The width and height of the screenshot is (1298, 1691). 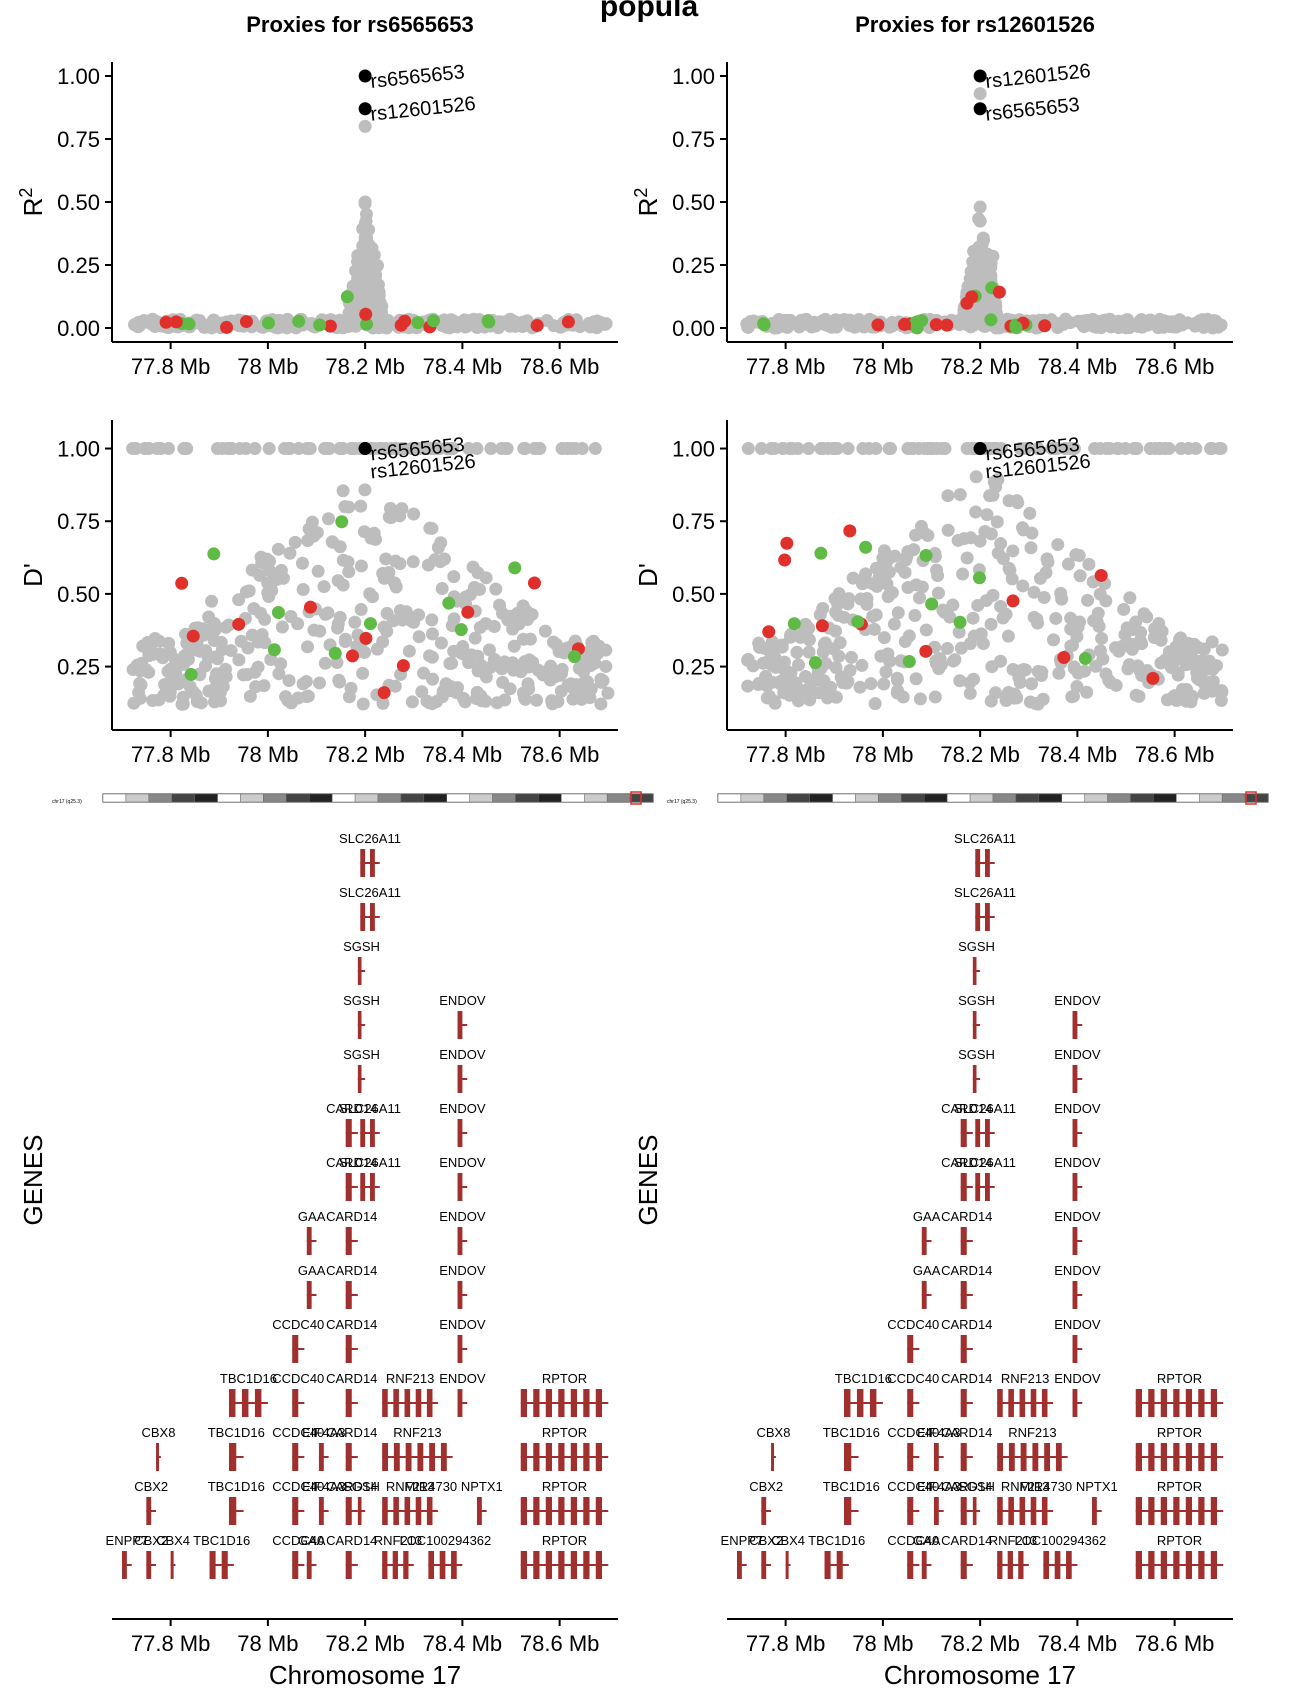 I want to click on r2-x-axis-tick-label: 78 Mb, so click(x=267, y=366).